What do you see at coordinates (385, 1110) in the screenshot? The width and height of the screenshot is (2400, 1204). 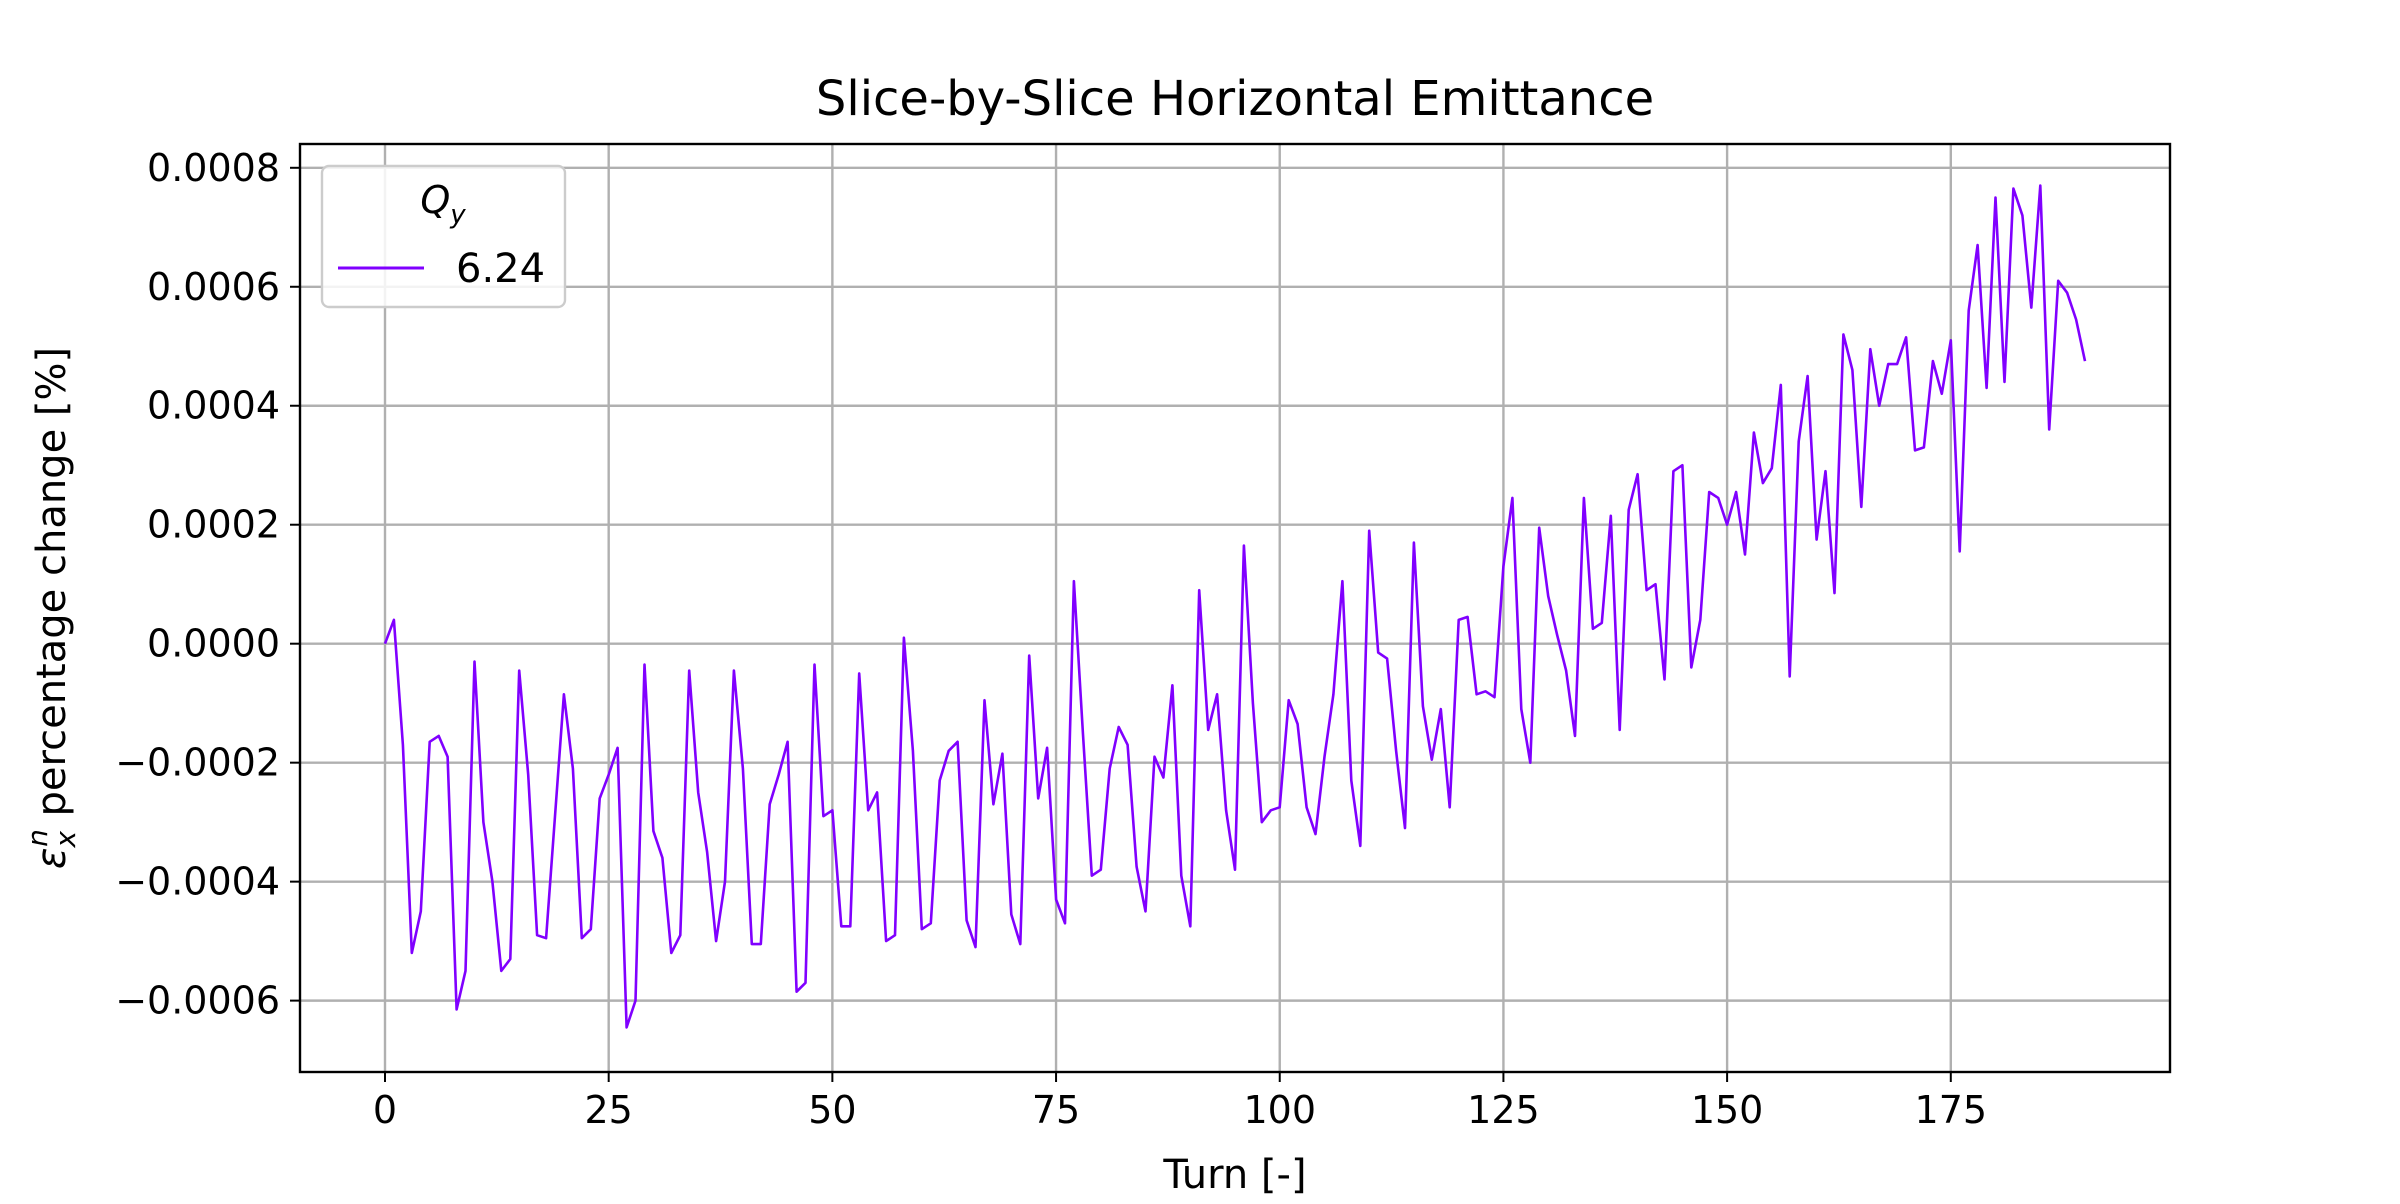 I see `x-tick-label: 0` at bounding box center [385, 1110].